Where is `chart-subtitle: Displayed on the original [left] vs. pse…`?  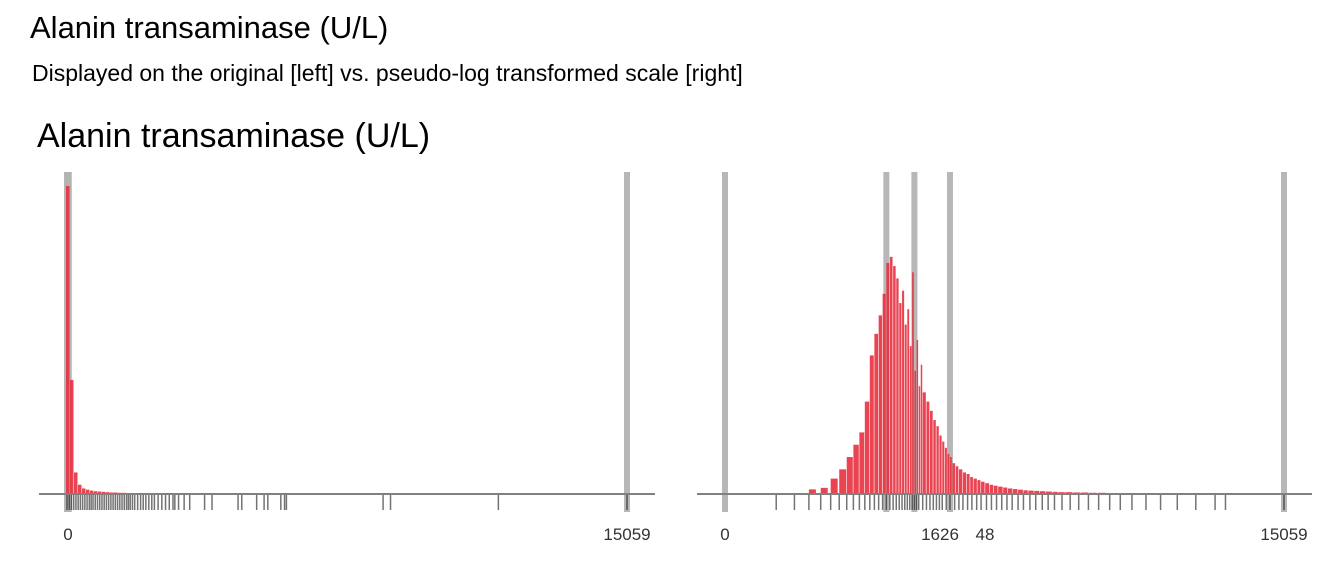 chart-subtitle: Displayed on the original [left] vs. pse… is located at coordinates (387, 73).